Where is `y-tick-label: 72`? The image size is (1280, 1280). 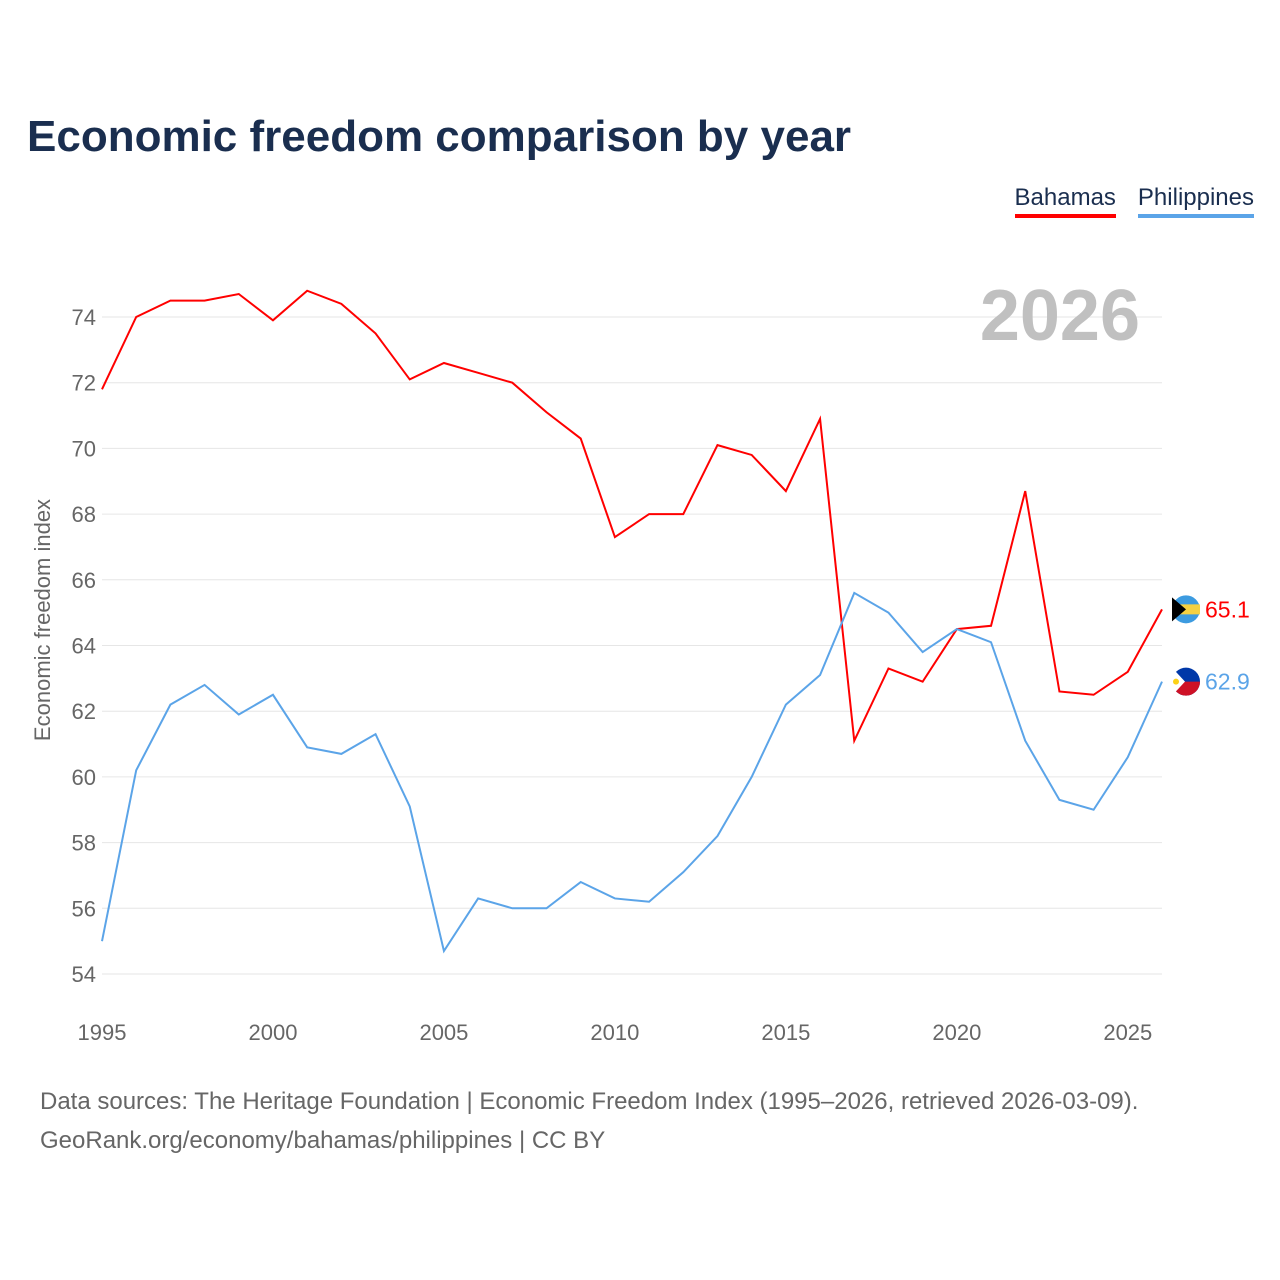
y-tick-label: 72 is located at coordinates (84, 383).